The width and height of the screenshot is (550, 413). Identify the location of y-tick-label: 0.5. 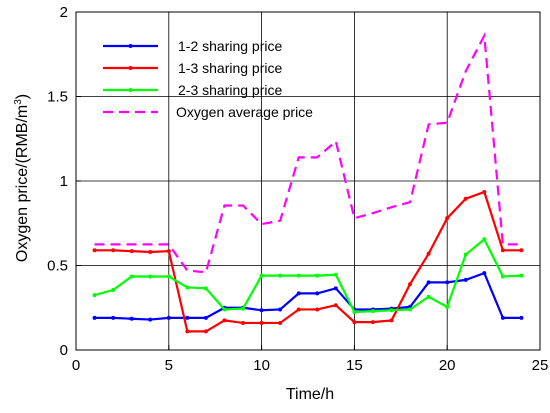
(57, 266).